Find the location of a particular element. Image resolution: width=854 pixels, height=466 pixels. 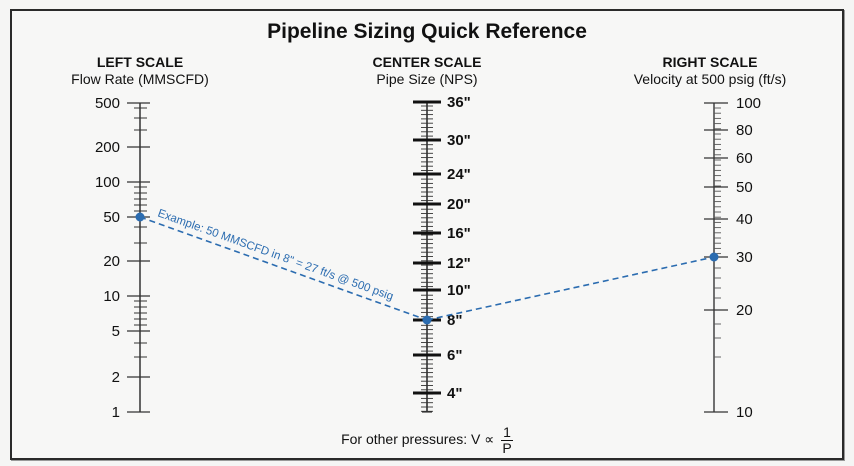

fraction-denominator: P is located at coordinates (507, 448).